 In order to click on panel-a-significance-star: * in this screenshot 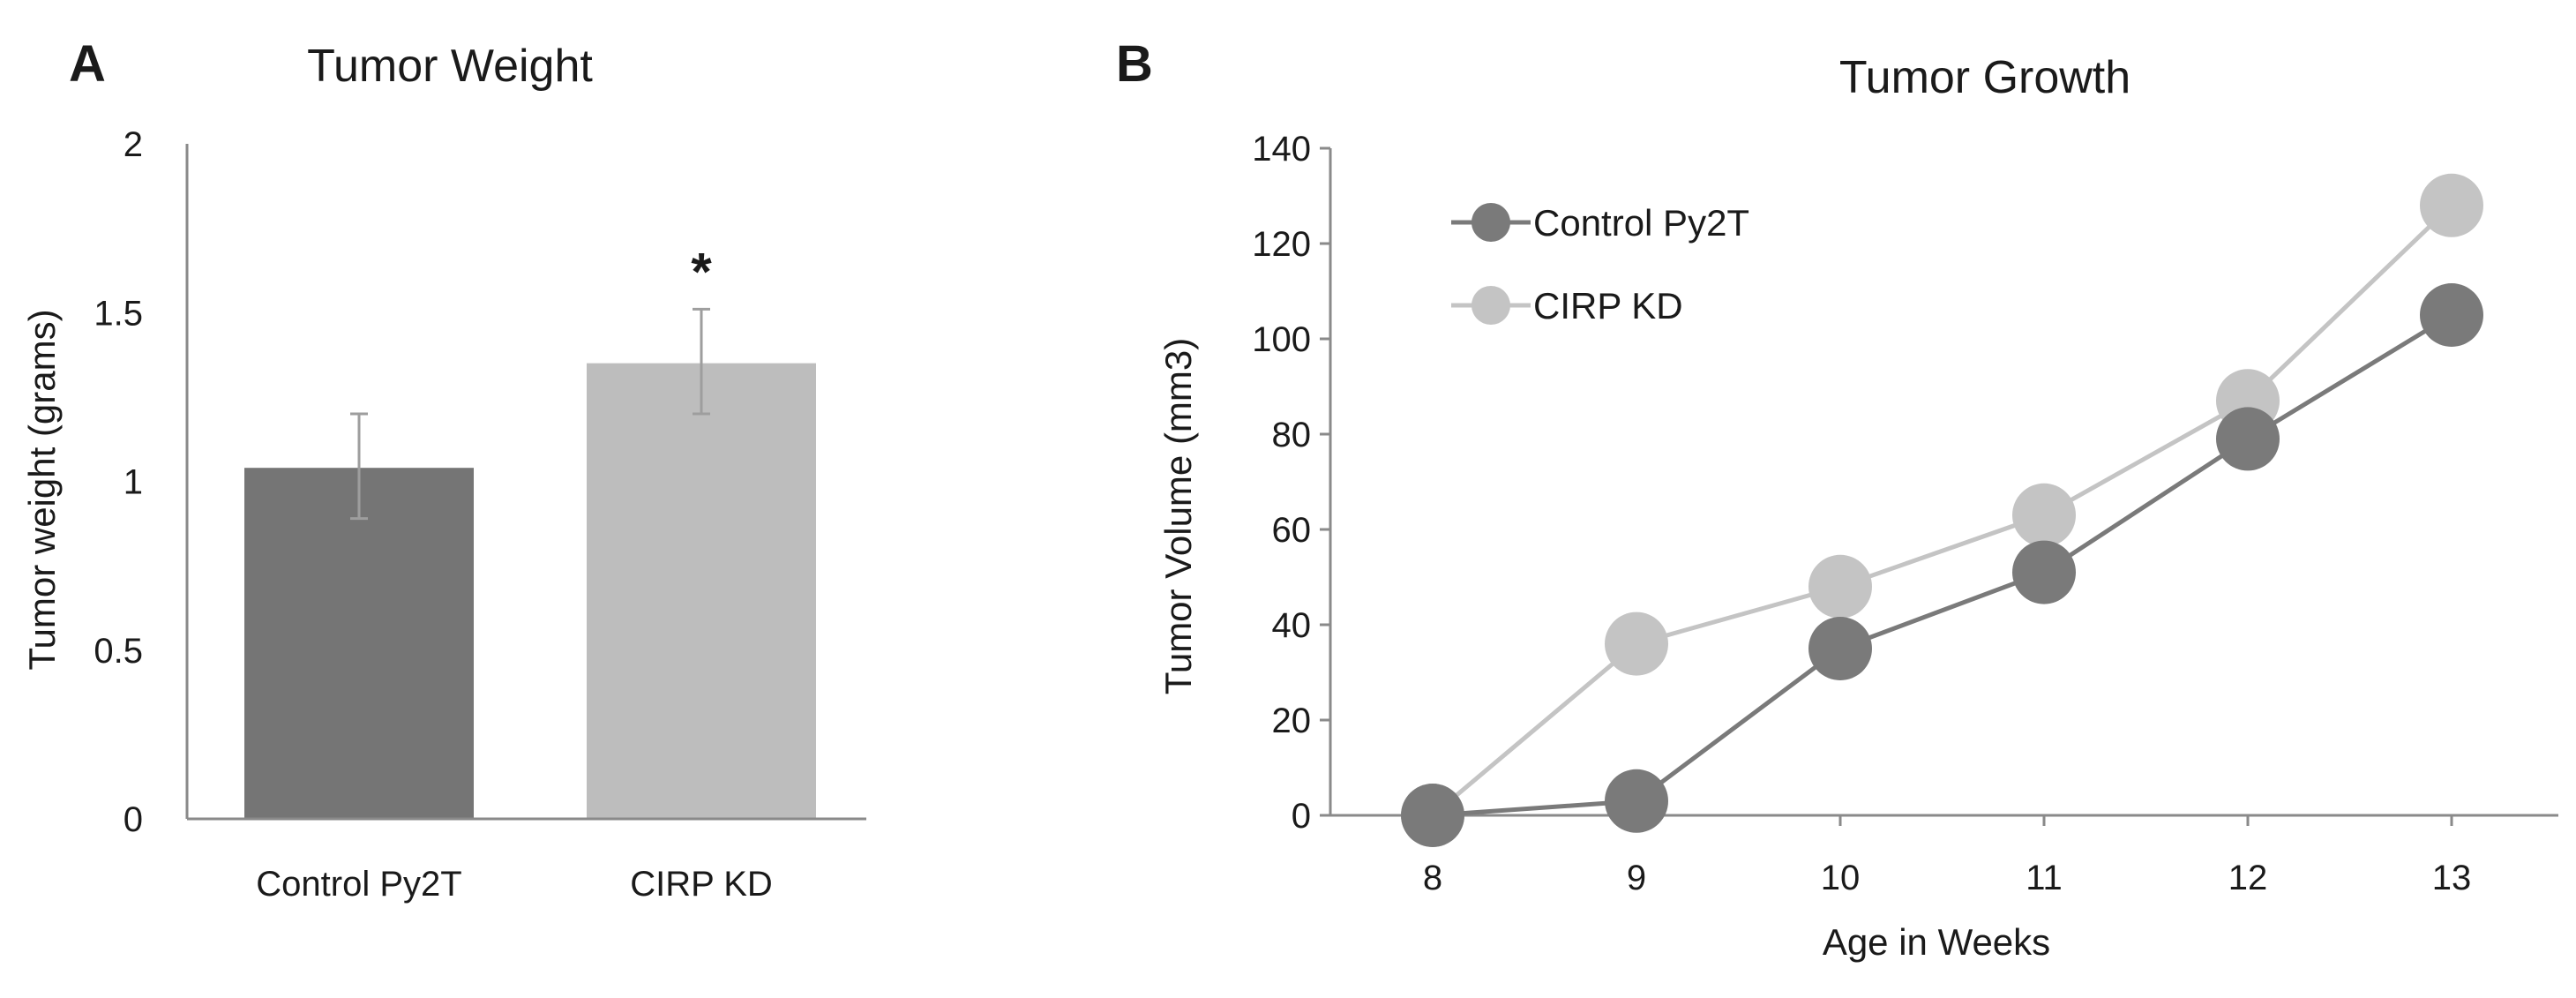, I will do `click(701, 271)`.